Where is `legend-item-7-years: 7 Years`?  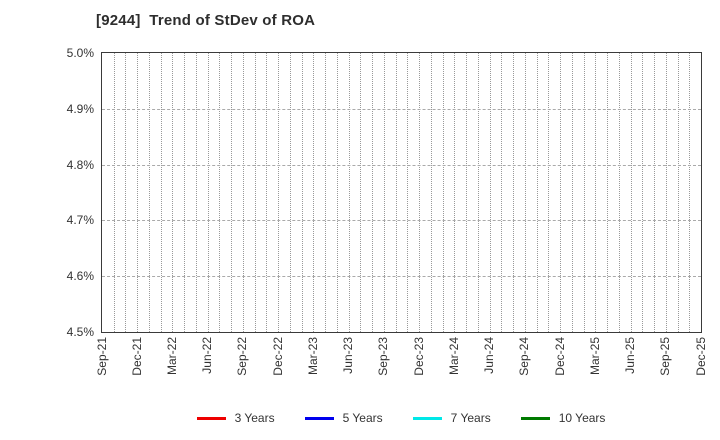 legend-item-7-years: 7 Years is located at coordinates (451, 418).